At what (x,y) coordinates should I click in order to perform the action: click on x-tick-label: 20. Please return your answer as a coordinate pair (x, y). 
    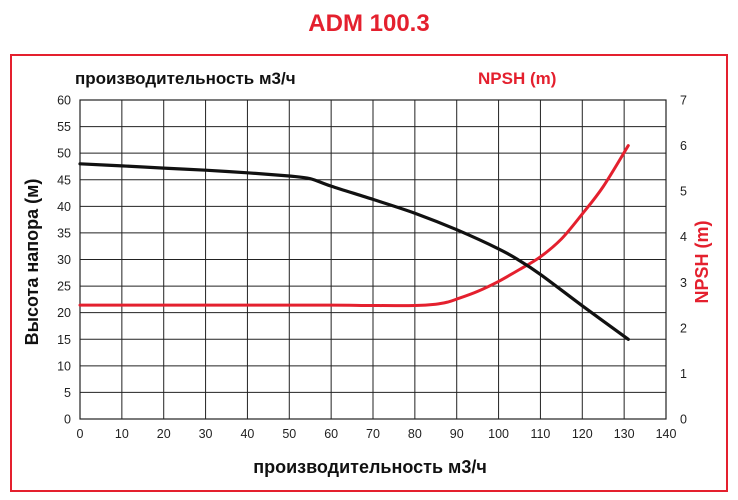
    Looking at the image, I should click on (164, 434).